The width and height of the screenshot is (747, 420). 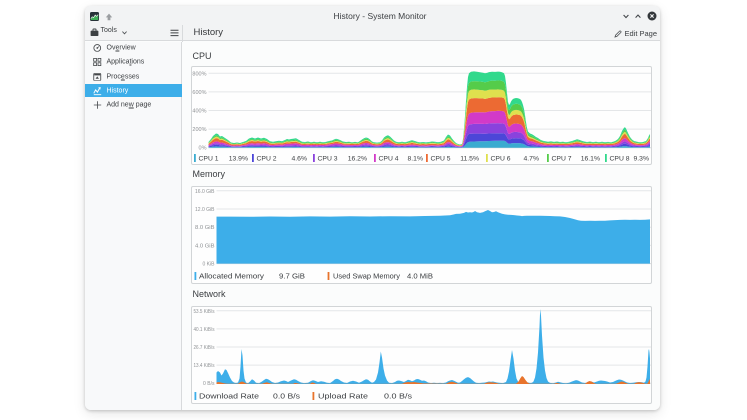 What do you see at coordinates (292, 277) in the screenshot?
I see `svg-text: 9.7 GiB` at bounding box center [292, 277].